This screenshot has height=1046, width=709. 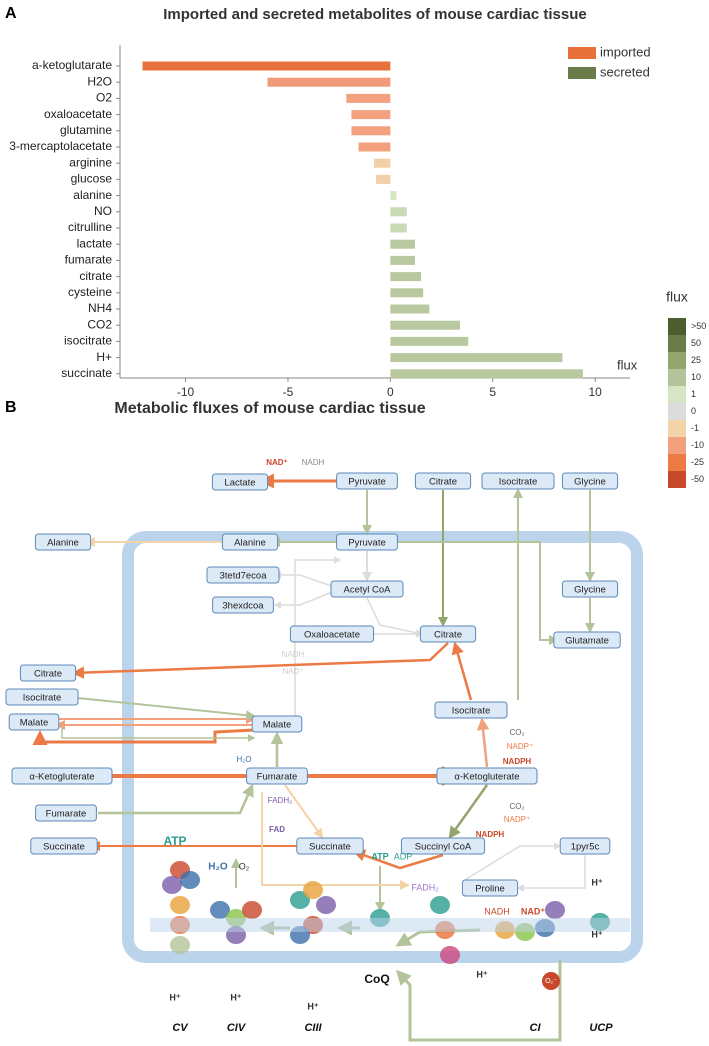 What do you see at coordinates (698, 326) in the screenshot?
I see `color-scale-label: >50` at bounding box center [698, 326].